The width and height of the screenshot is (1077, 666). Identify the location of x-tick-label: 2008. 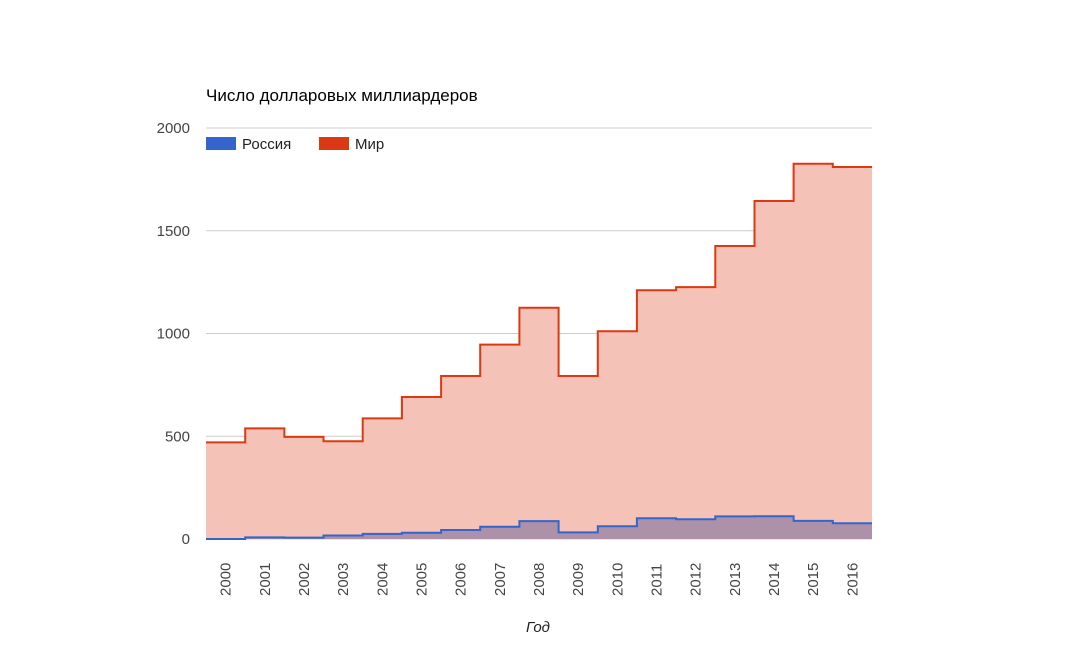
(539, 579).